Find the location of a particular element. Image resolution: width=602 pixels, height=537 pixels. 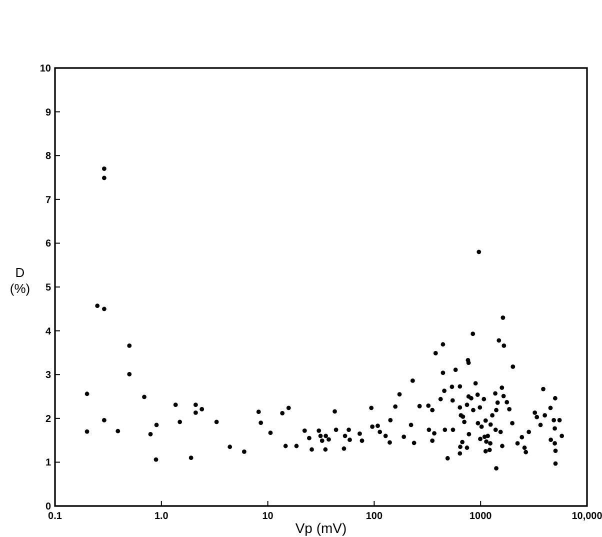

y-tick-label: 8 is located at coordinates (48, 156).